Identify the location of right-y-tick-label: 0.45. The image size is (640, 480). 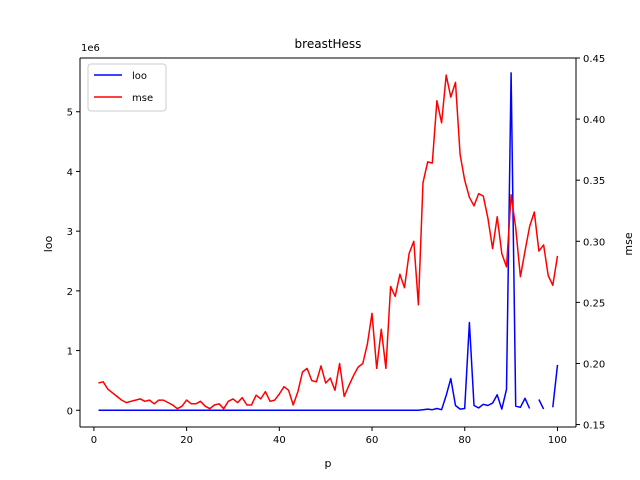
(594, 59).